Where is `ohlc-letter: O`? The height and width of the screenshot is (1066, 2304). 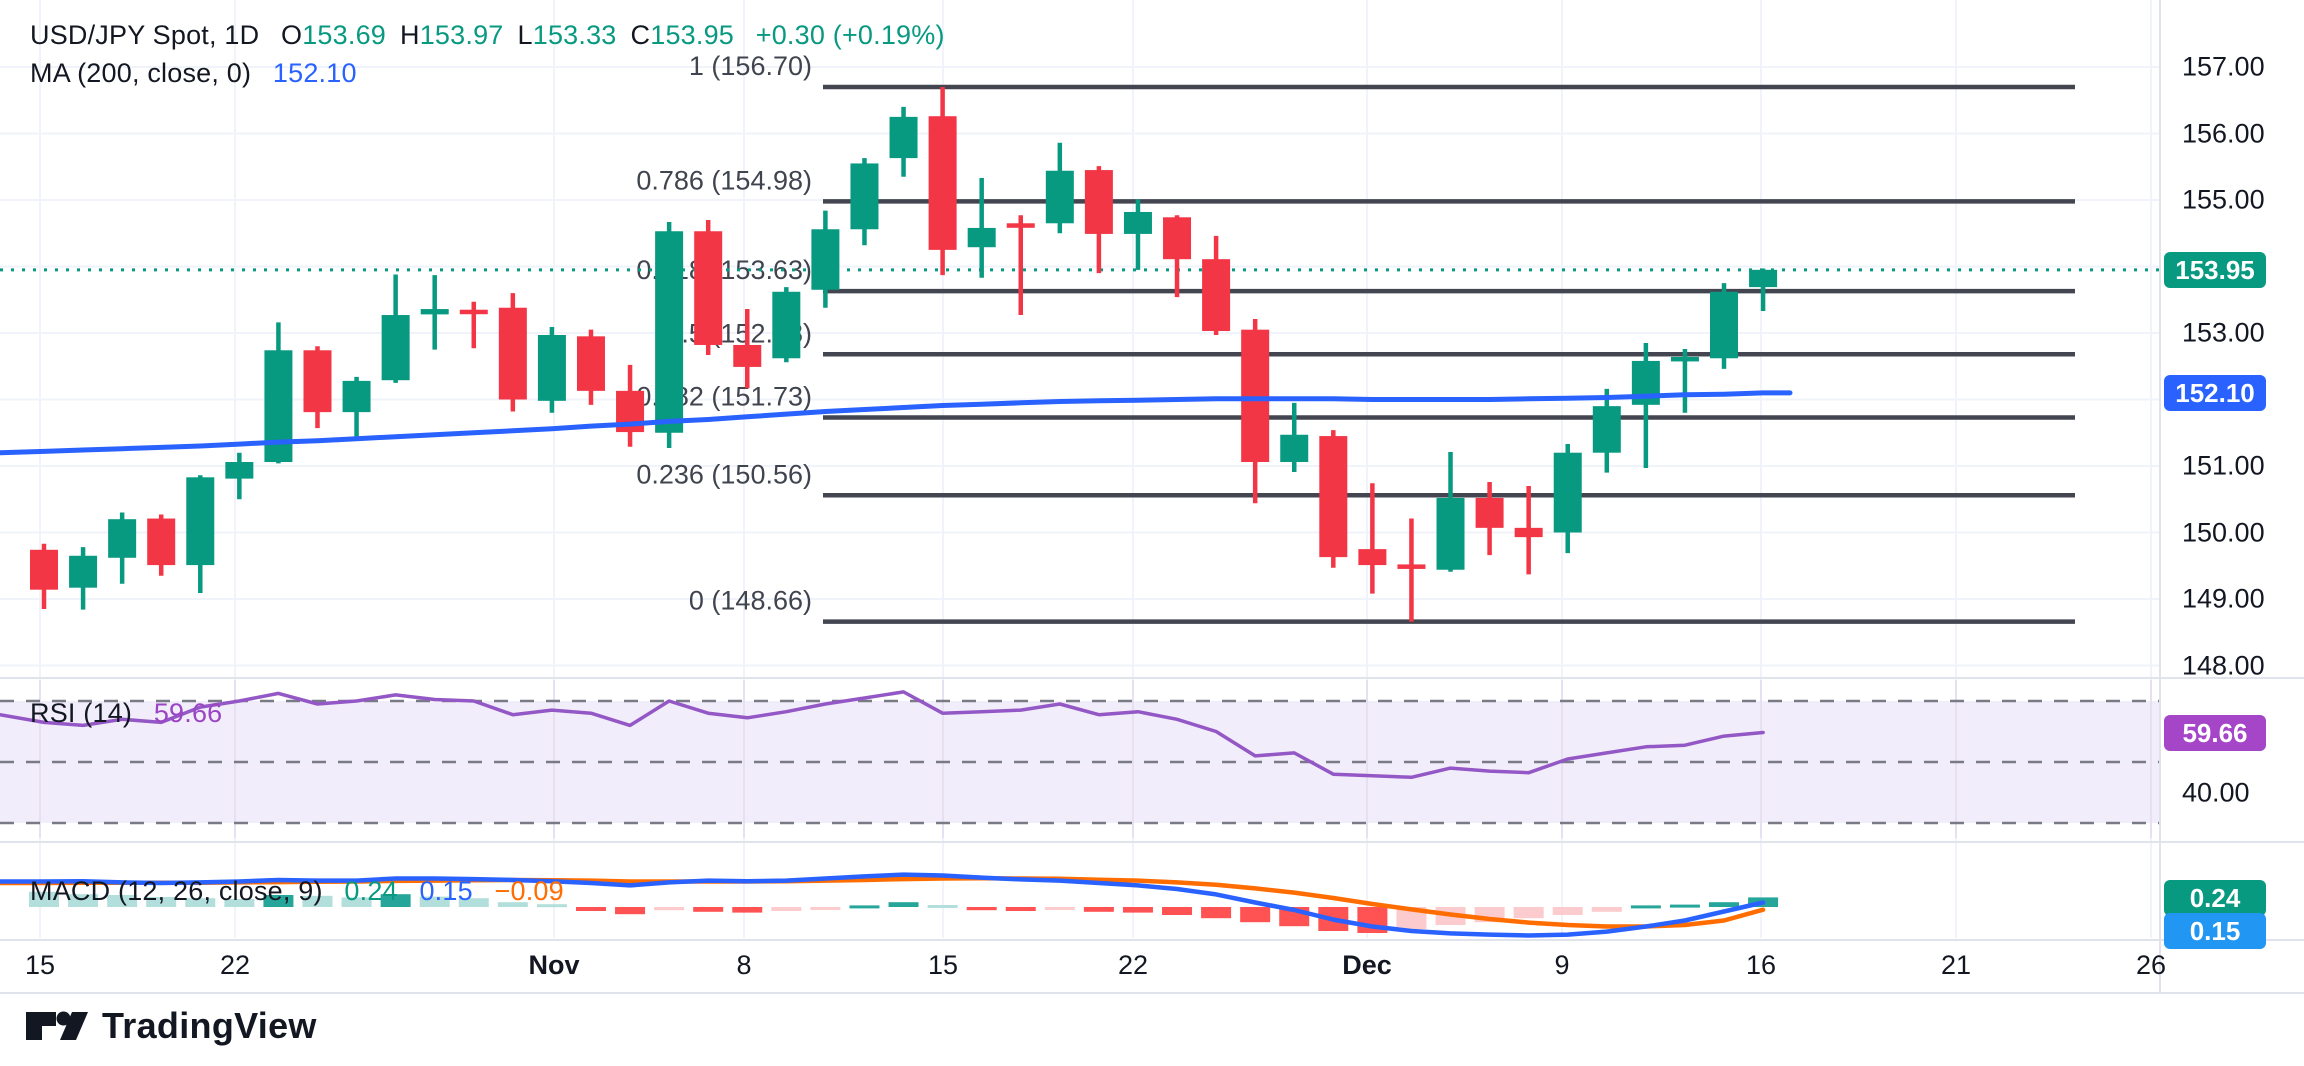
ohlc-letter: O is located at coordinates (292, 35).